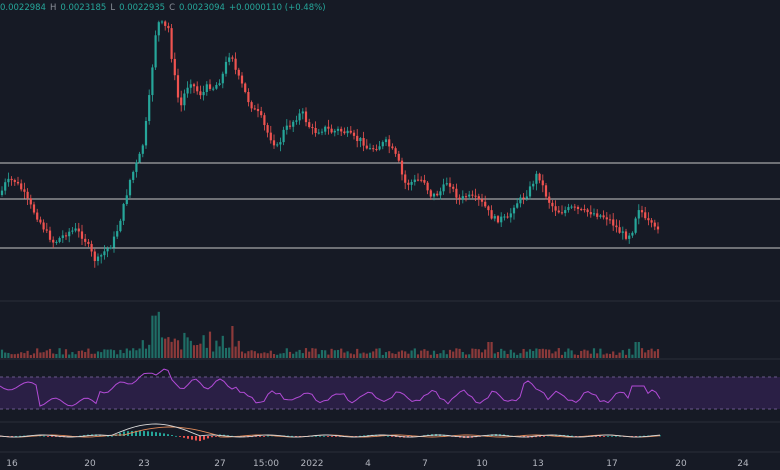 Image resolution: width=780 pixels, height=470 pixels. What do you see at coordinates (482, 464) in the screenshot?
I see `time-axis-label: 10` at bounding box center [482, 464].